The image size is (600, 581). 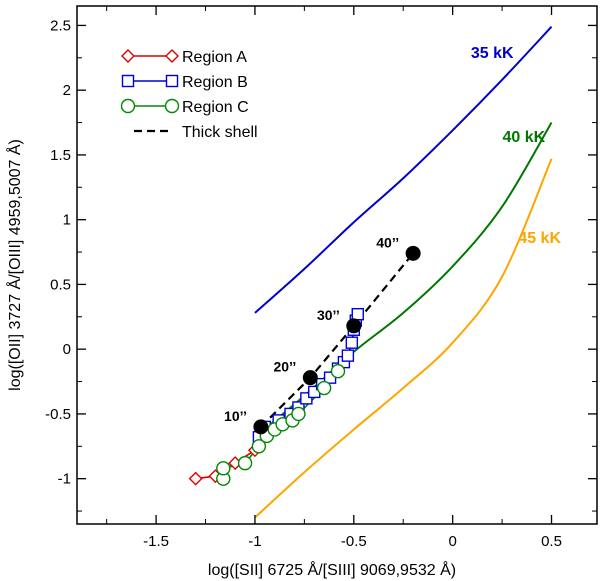 What do you see at coordinates (523, 137) in the screenshot?
I see `curve-label: 40 kK` at bounding box center [523, 137].